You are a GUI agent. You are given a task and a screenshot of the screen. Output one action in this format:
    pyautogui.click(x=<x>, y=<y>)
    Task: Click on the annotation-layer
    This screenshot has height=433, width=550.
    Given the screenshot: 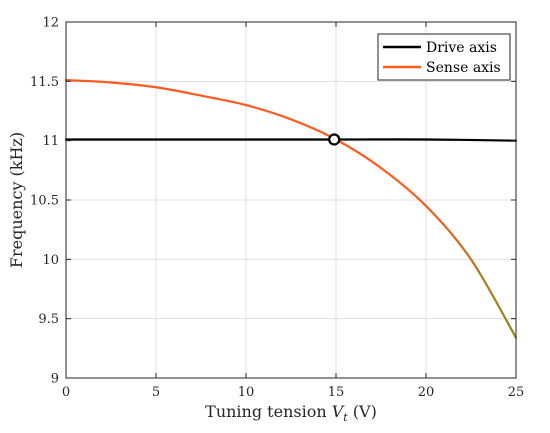 What is the action you would take?
    pyautogui.click(x=334, y=139)
    